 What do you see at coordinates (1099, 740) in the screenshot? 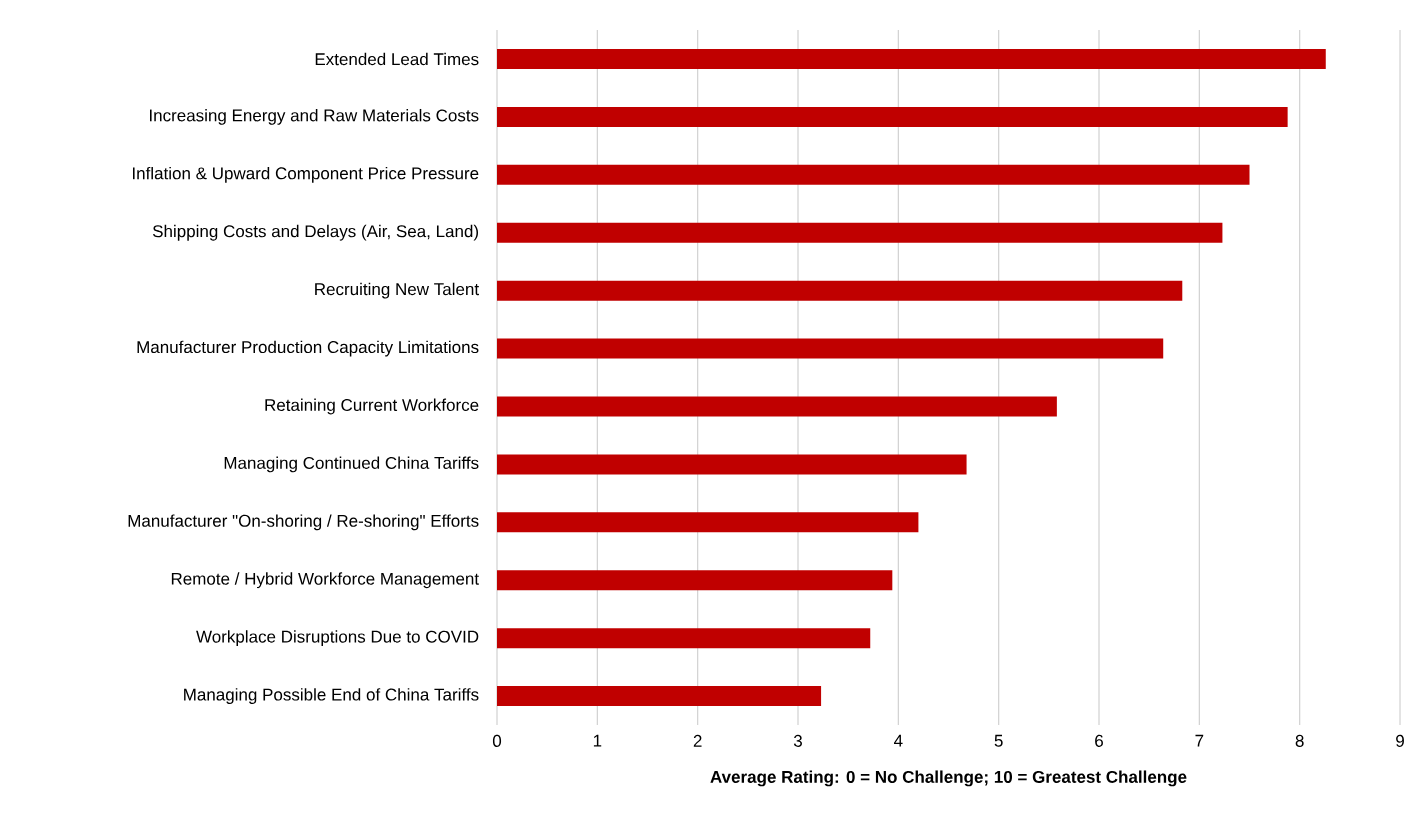
I see `x-tick-label: 6` at bounding box center [1099, 740].